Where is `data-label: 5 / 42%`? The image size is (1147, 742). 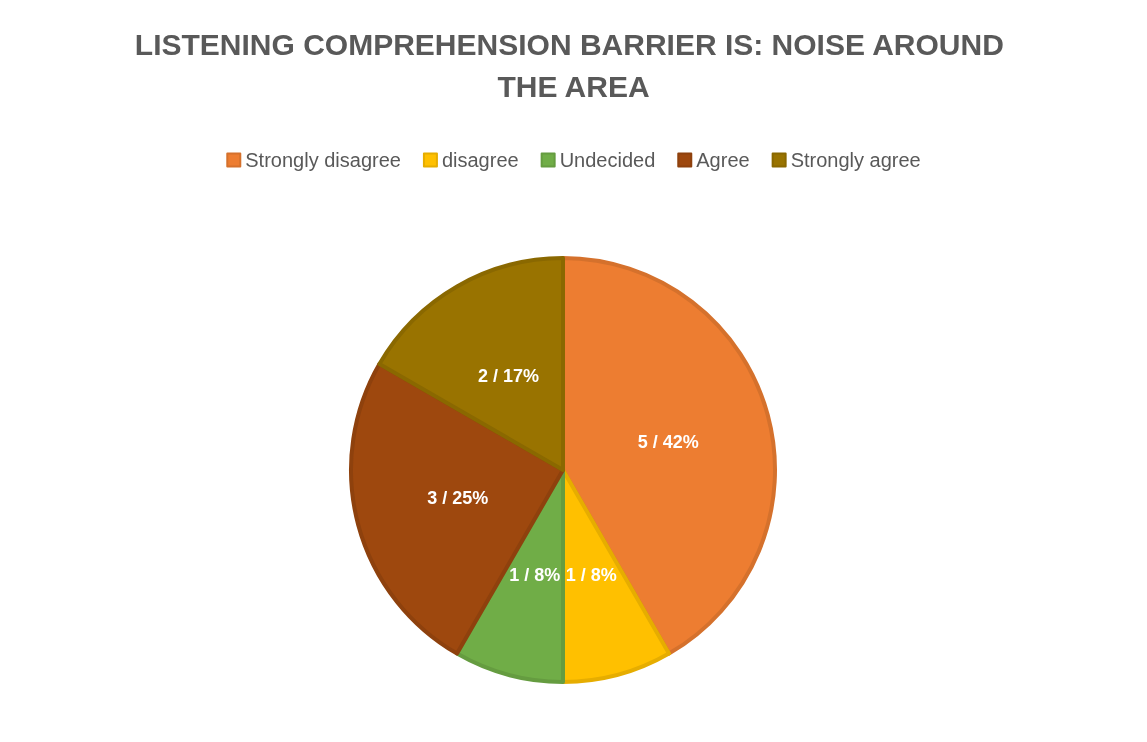 data-label: 5 / 42% is located at coordinates (668, 441).